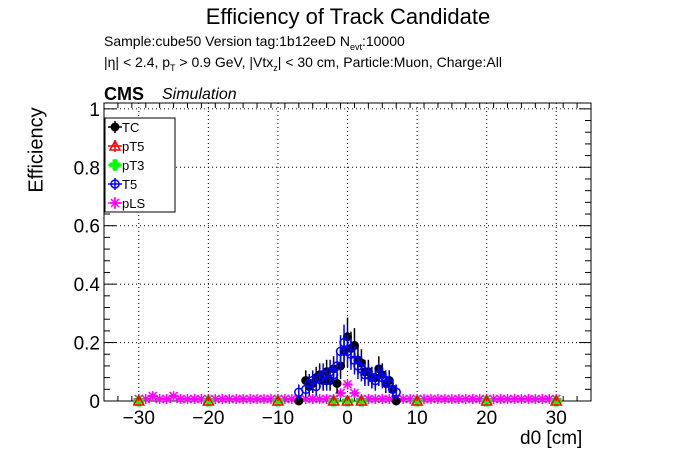  I want to click on x-tick-label: −20, so click(208, 418).